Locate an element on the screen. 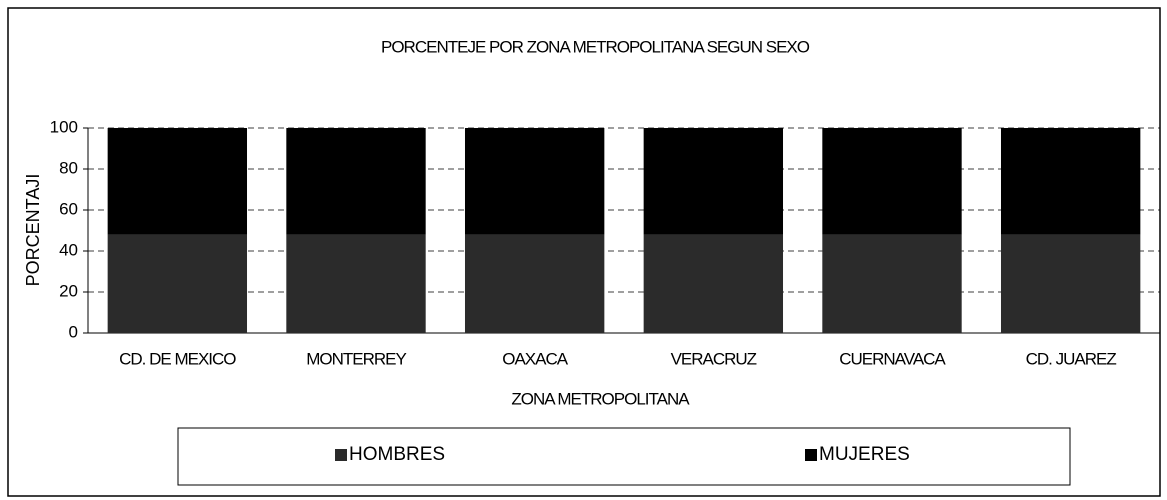 Image resolution: width=1167 pixels, height=500 pixels. y-axis-title: PORCENTAJI is located at coordinates (33, 230).